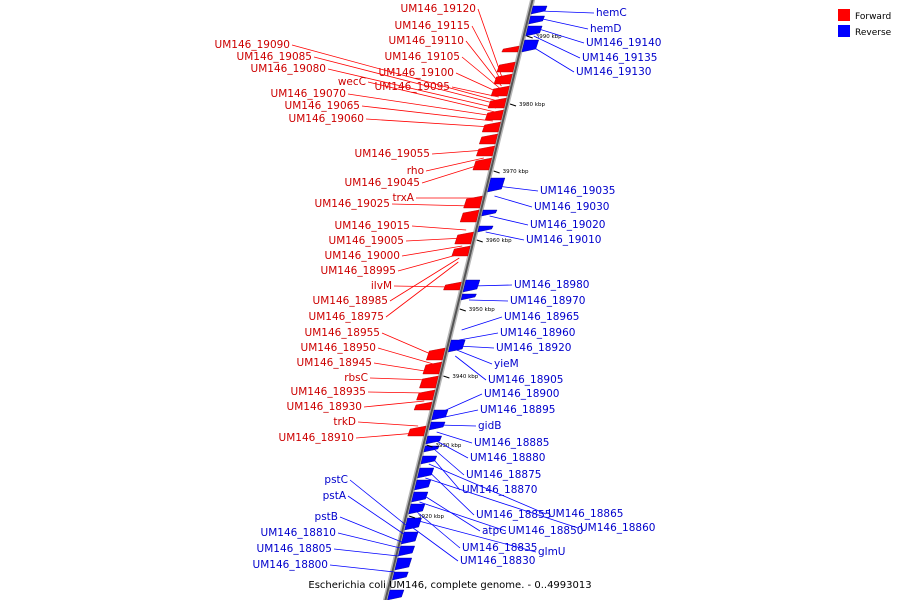 This screenshot has width=900, height=600. What do you see at coordinates (426, 41) in the screenshot?
I see `gene-label-um146-19110: UM146_19110` at bounding box center [426, 41].